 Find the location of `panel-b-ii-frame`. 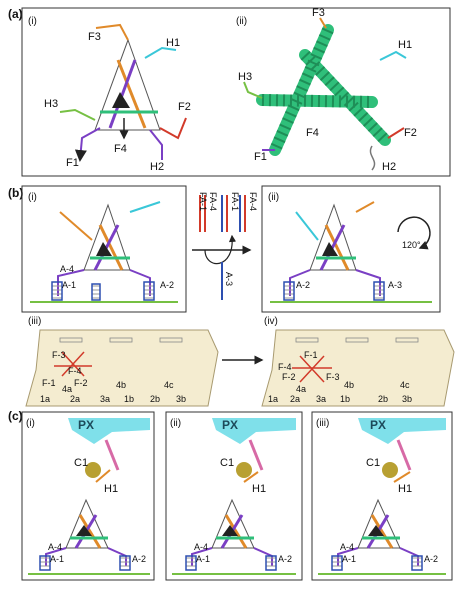

panel-b-ii-frame is located at coordinates (351, 249).